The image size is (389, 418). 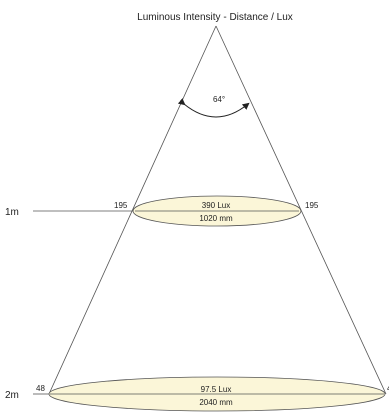 What do you see at coordinates (121, 205) in the screenshot?
I see `edge-value-left-1m: 195` at bounding box center [121, 205].